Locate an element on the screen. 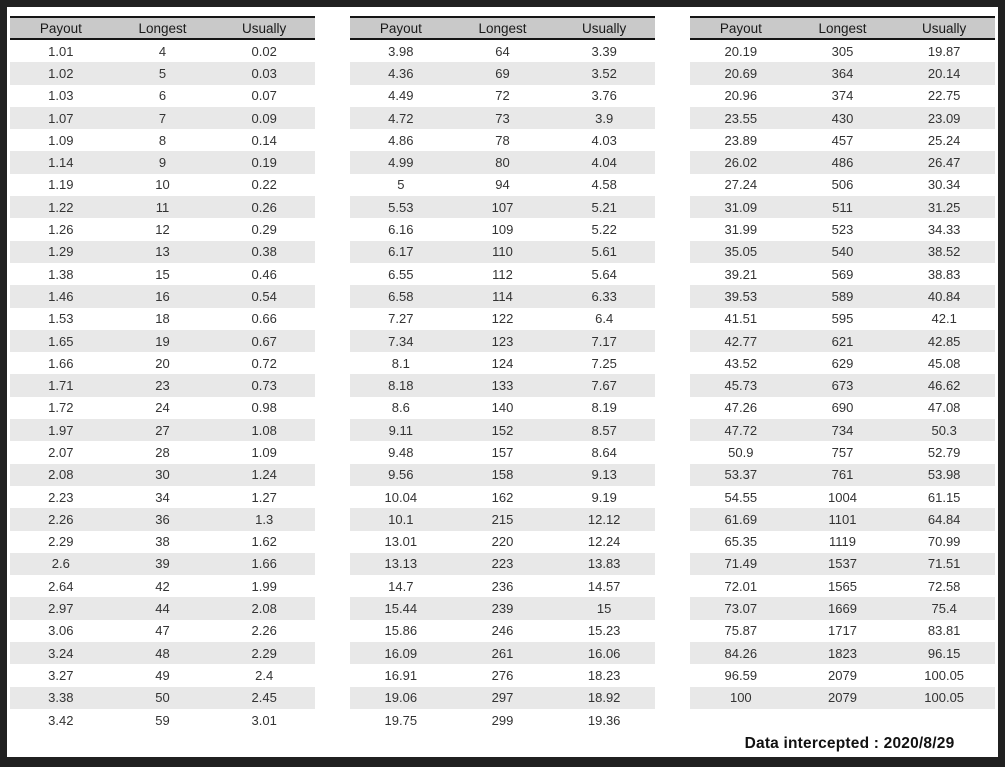  column-header: Payout is located at coordinates (401, 28).